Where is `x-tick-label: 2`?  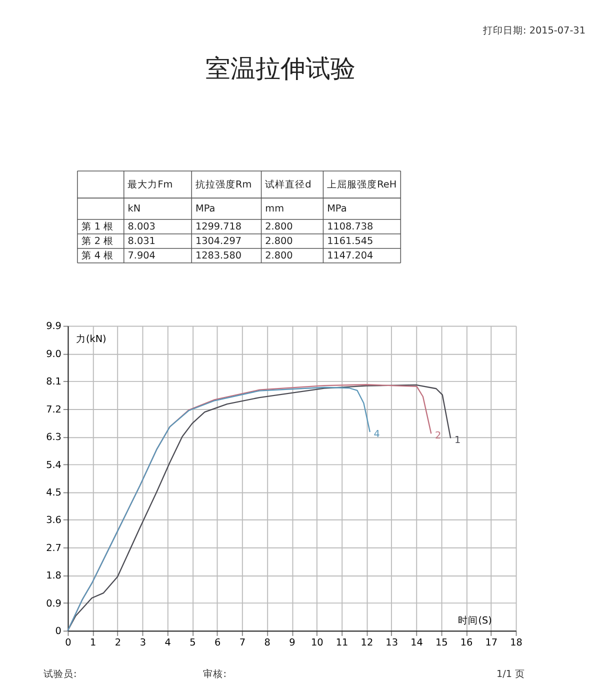 x-tick-label: 2 is located at coordinates (118, 643).